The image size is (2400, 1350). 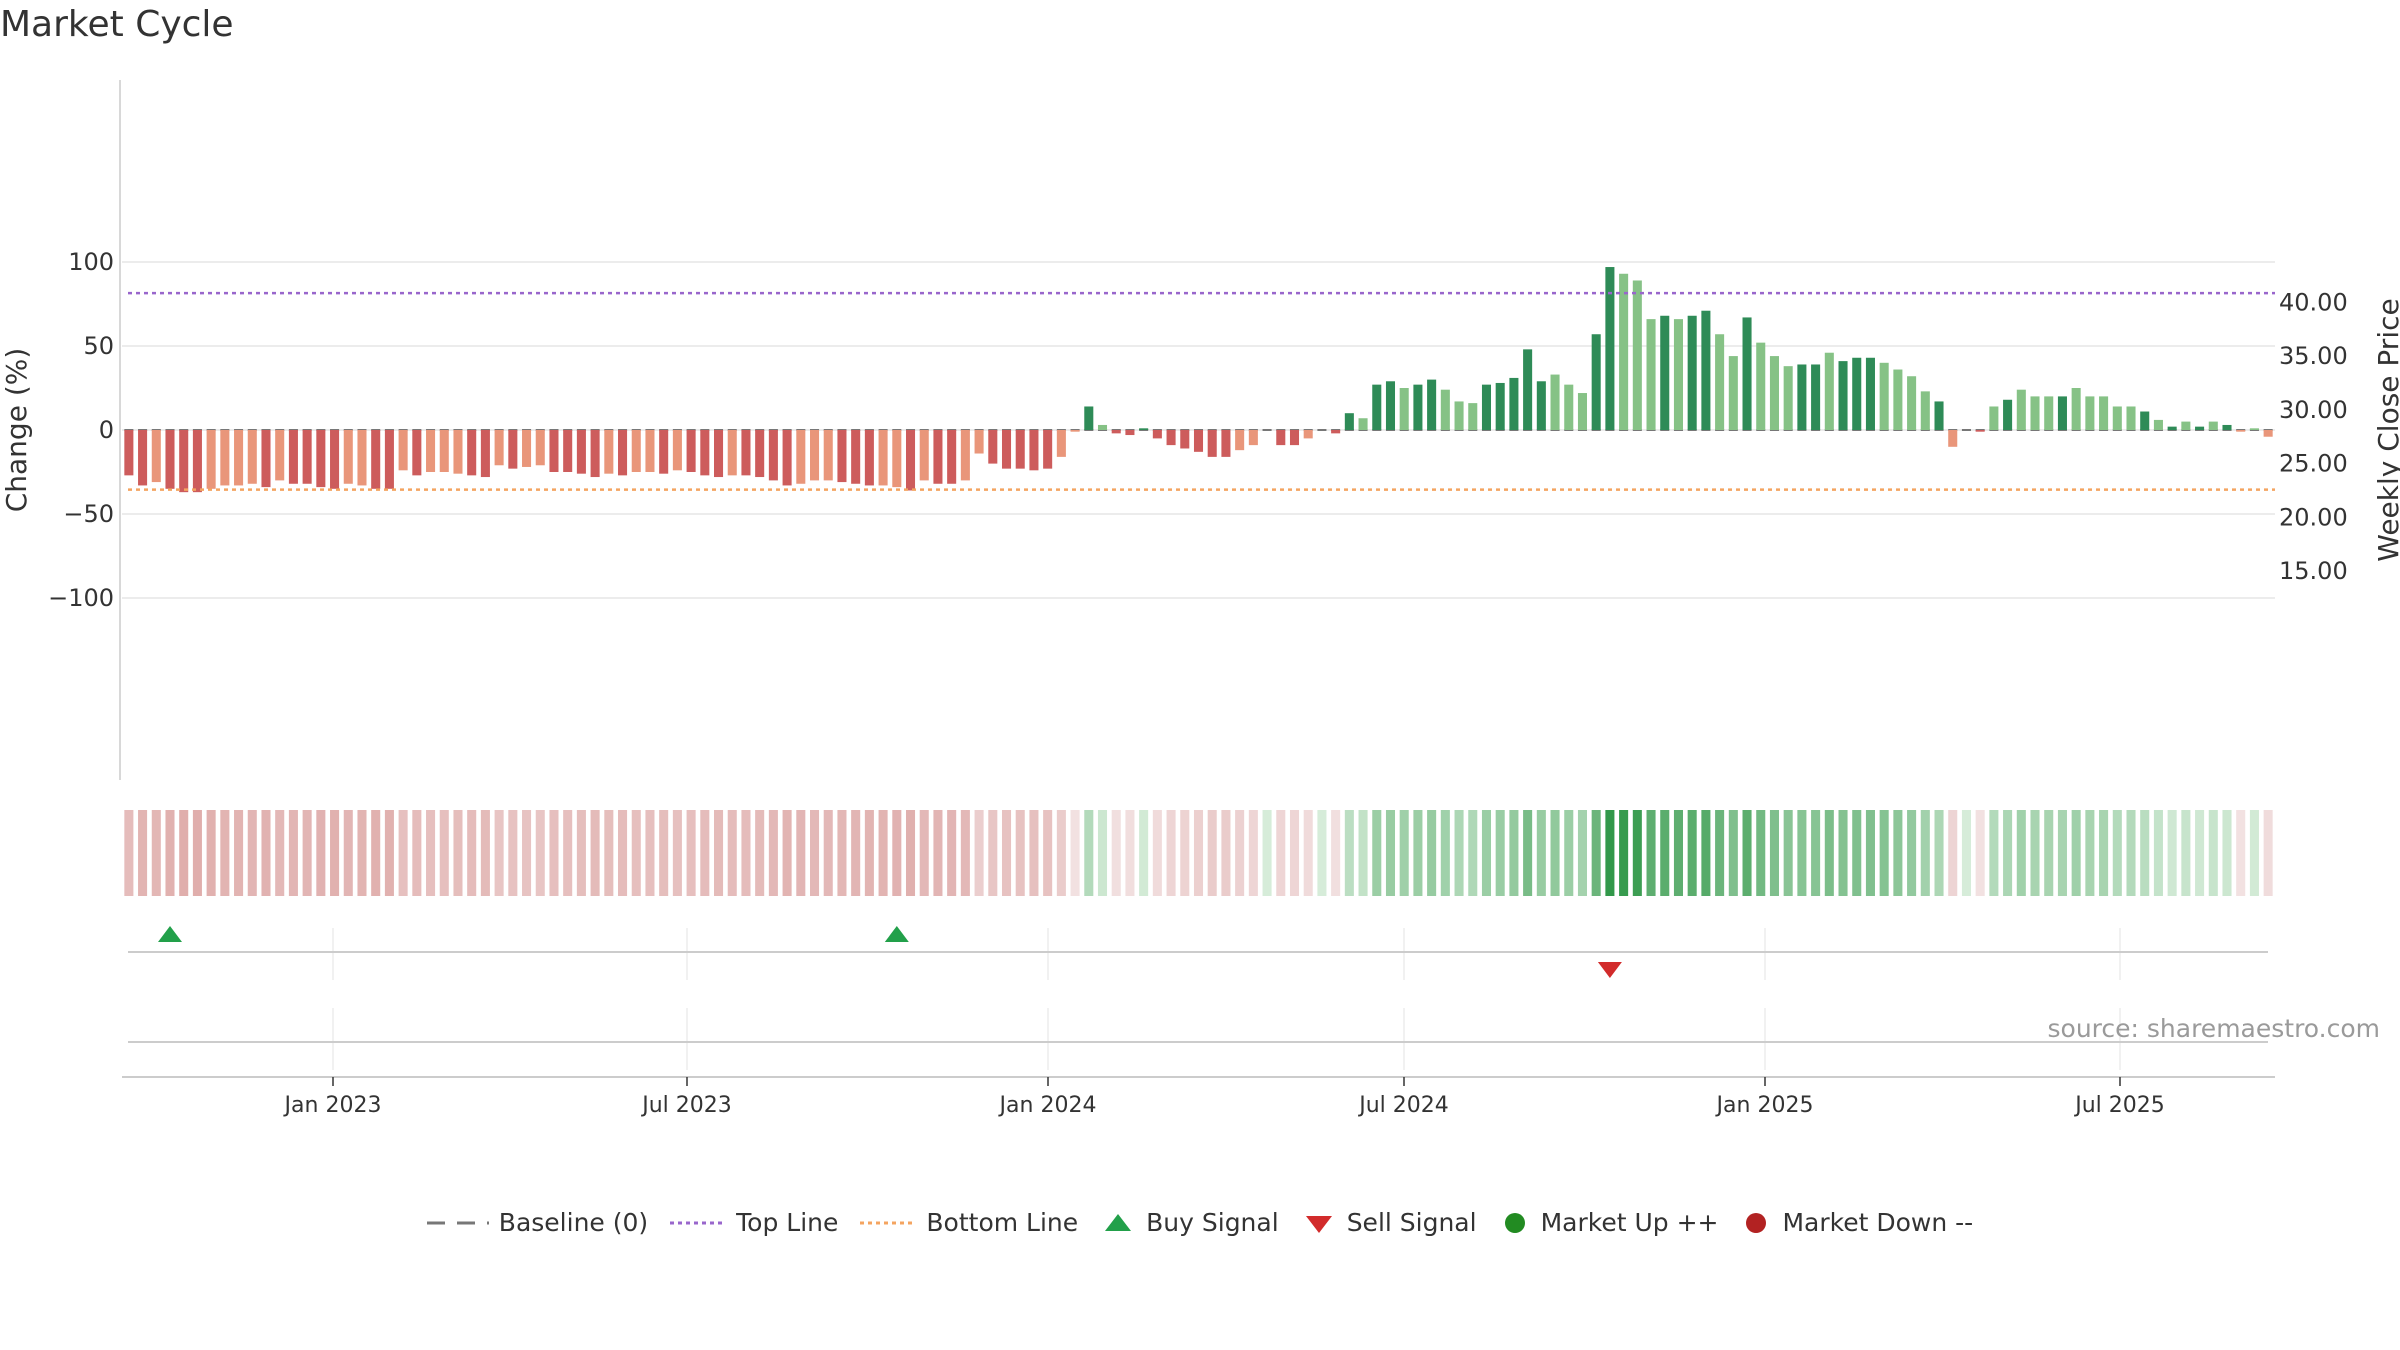 I want to click on legend-item-top-line: Top Line, so click(x=754, y=1222).